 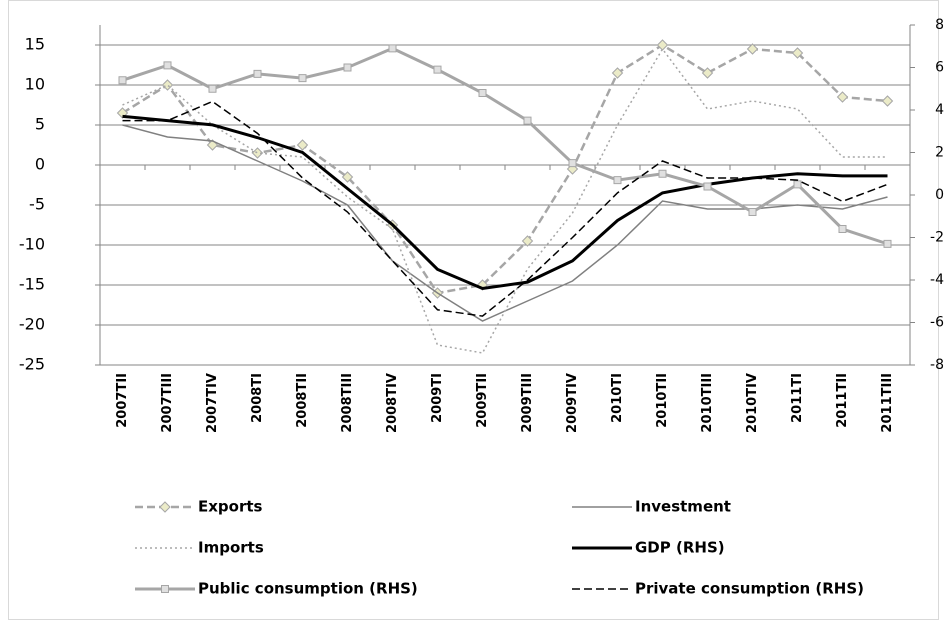 What do you see at coordinates (939, 153) in the screenshot?
I see `y2-tick-label: 2` at bounding box center [939, 153].